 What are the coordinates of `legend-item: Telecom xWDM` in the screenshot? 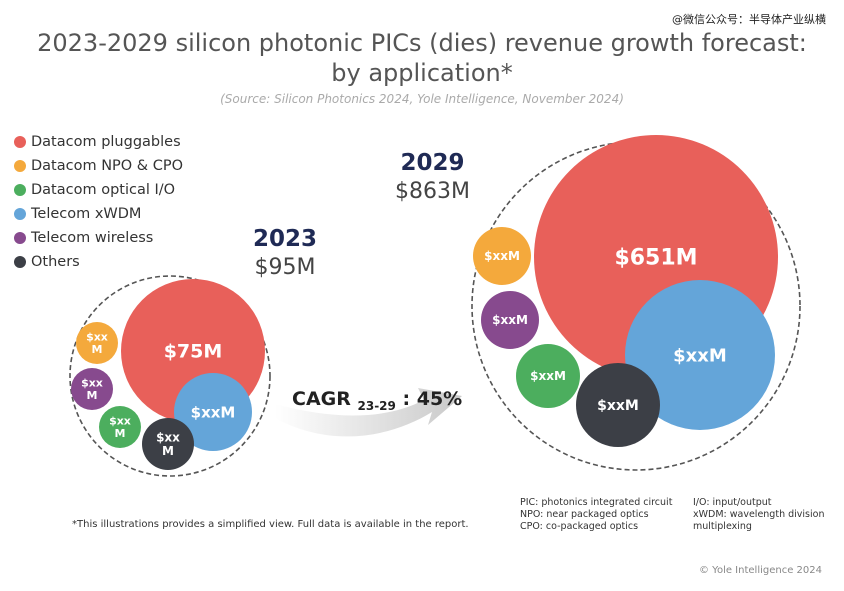 It's located at (98, 214).